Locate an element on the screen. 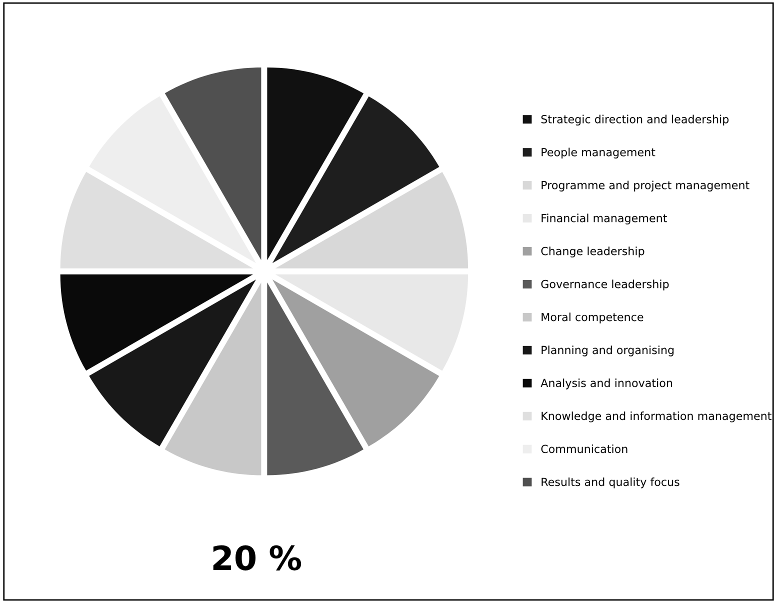  legend-label: Programme and project management is located at coordinates (646, 186).